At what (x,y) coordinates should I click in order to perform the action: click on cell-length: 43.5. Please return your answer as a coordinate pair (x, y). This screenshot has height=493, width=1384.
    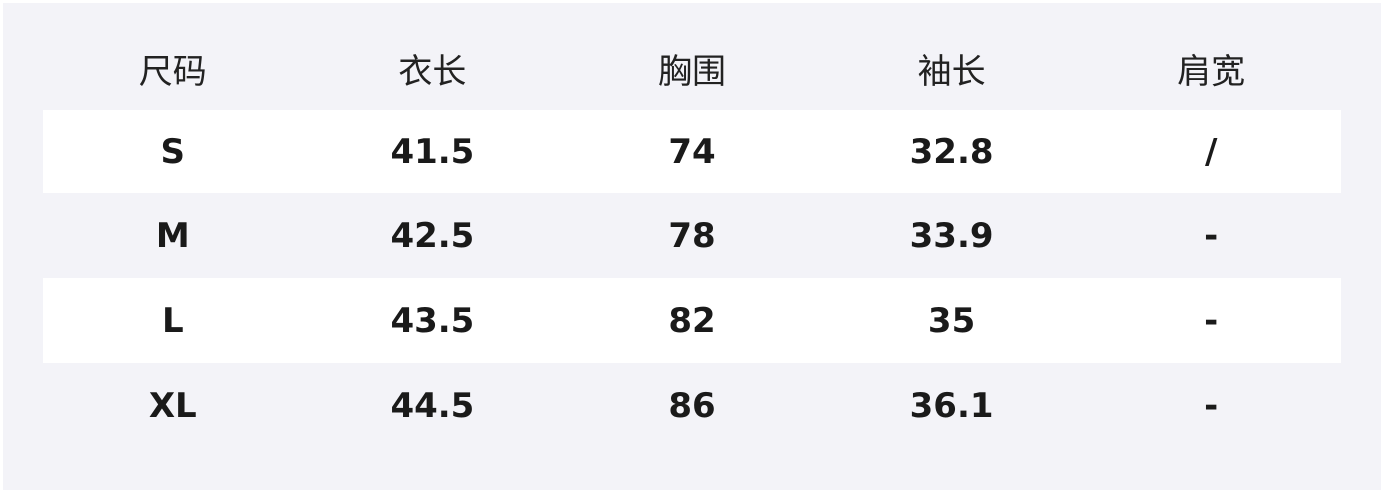
    Looking at the image, I should click on (432, 320).